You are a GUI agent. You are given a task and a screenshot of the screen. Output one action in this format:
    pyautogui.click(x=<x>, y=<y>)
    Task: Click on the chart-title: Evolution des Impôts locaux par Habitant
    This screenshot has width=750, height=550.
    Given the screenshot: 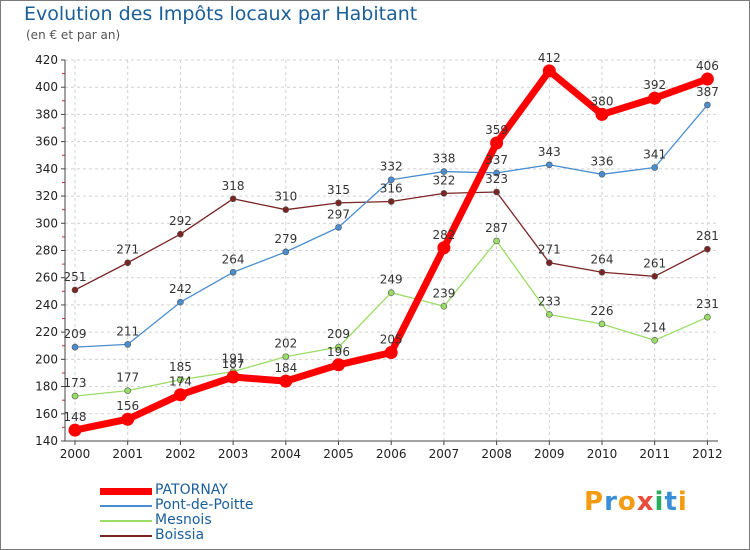 What is the action you would take?
    pyautogui.click(x=221, y=14)
    